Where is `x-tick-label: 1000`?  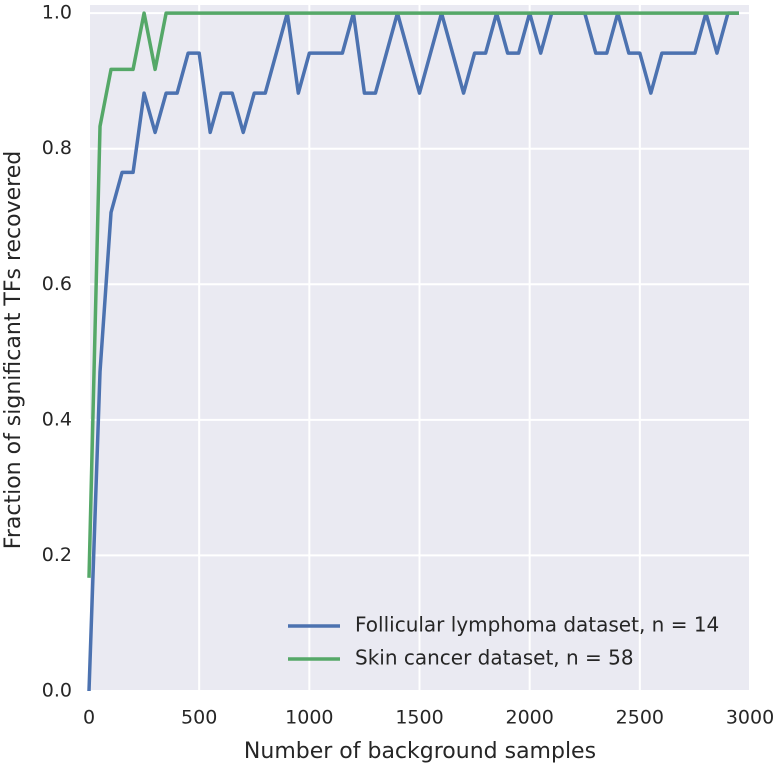
x-tick-label: 1000 is located at coordinates (309, 718).